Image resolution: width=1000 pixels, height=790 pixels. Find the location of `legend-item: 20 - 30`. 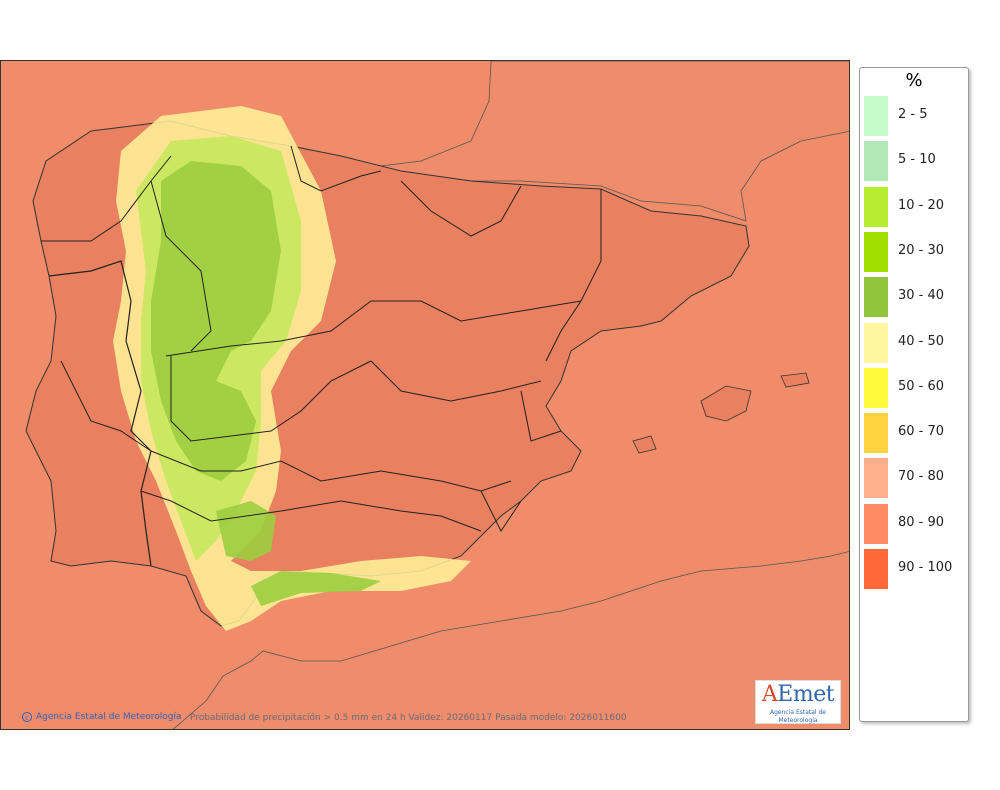

legend-item: 20 - 30 is located at coordinates (916, 249).